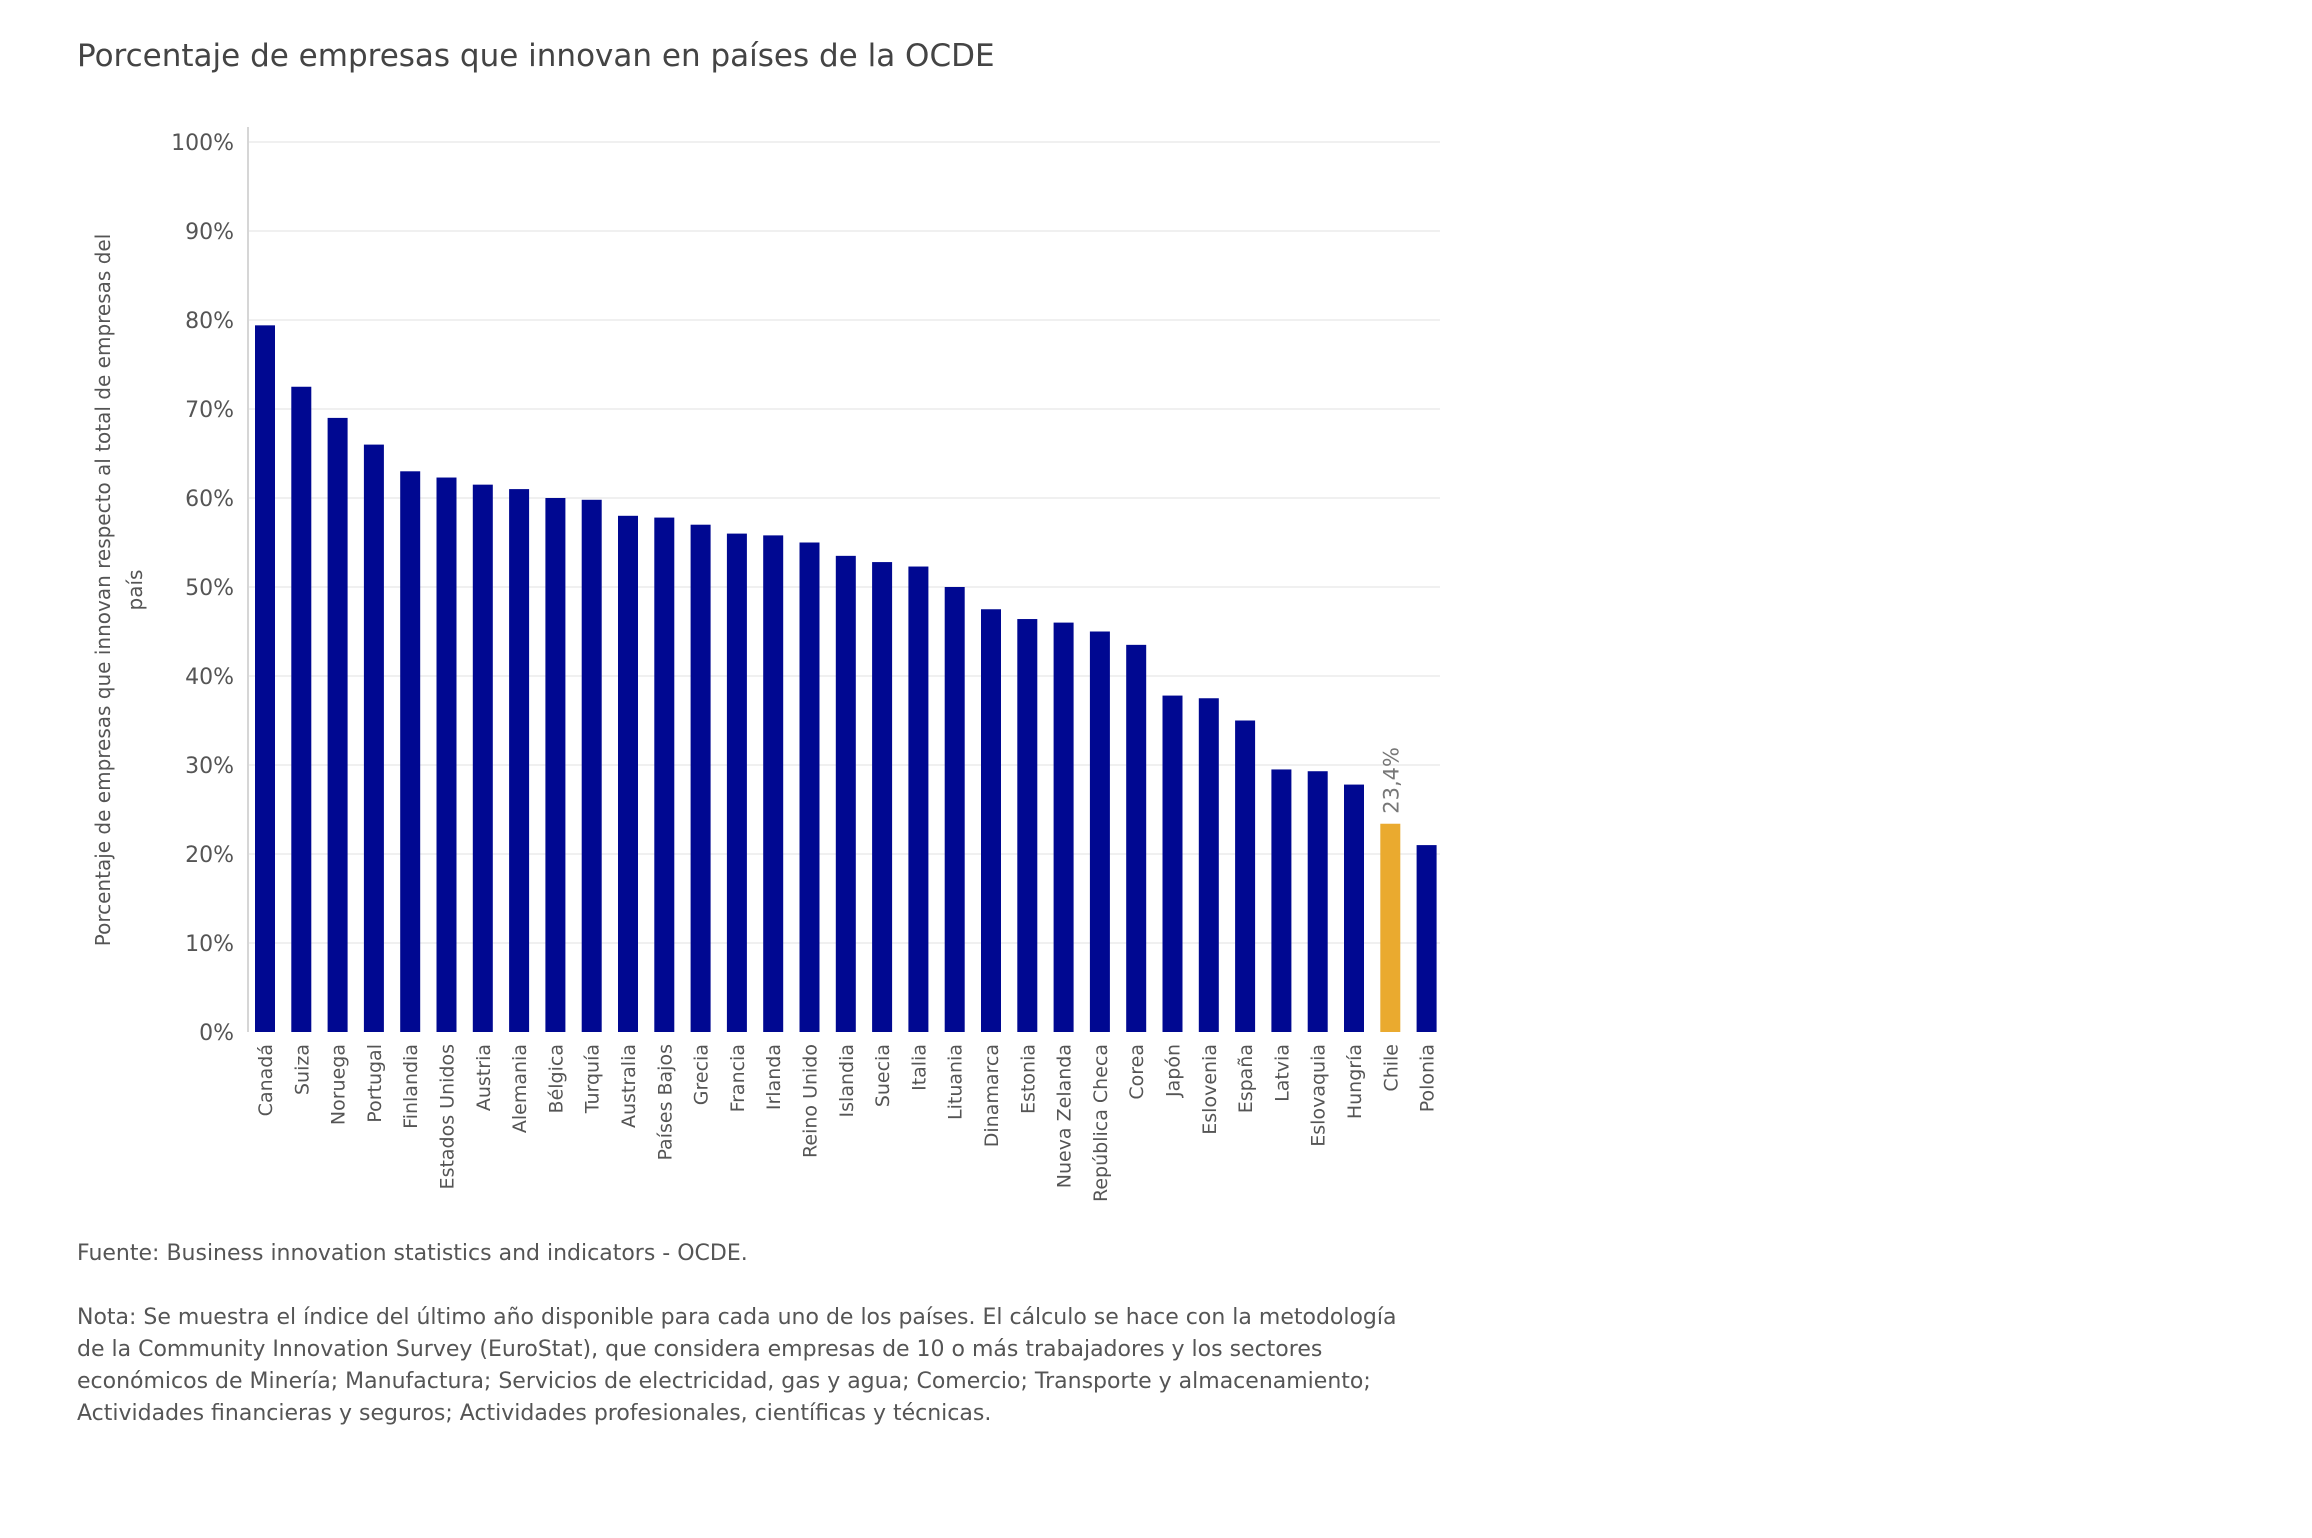 The image size is (2312, 1538). Describe the element at coordinates (484, 1077) in the screenshot. I see `x-tick-label: Austria` at that location.